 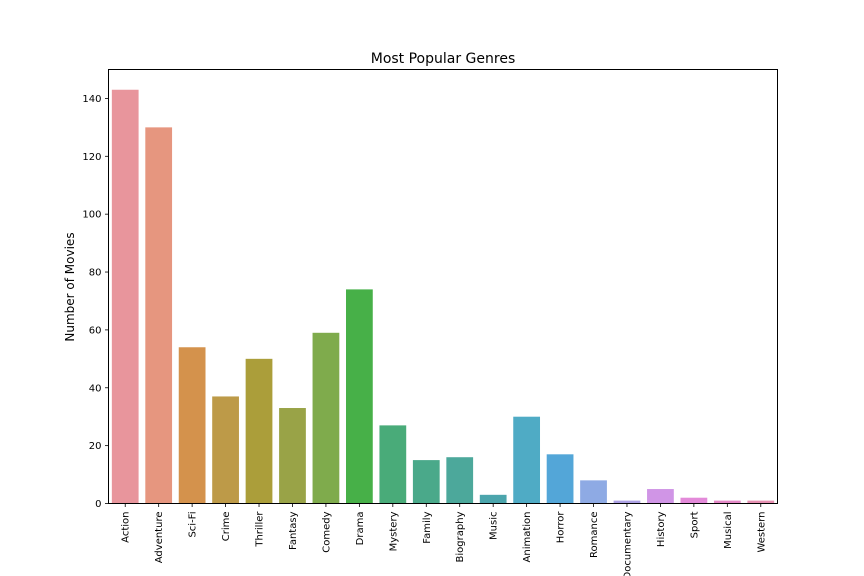 I want to click on x-tick-label: Mystery, so click(x=393, y=531).